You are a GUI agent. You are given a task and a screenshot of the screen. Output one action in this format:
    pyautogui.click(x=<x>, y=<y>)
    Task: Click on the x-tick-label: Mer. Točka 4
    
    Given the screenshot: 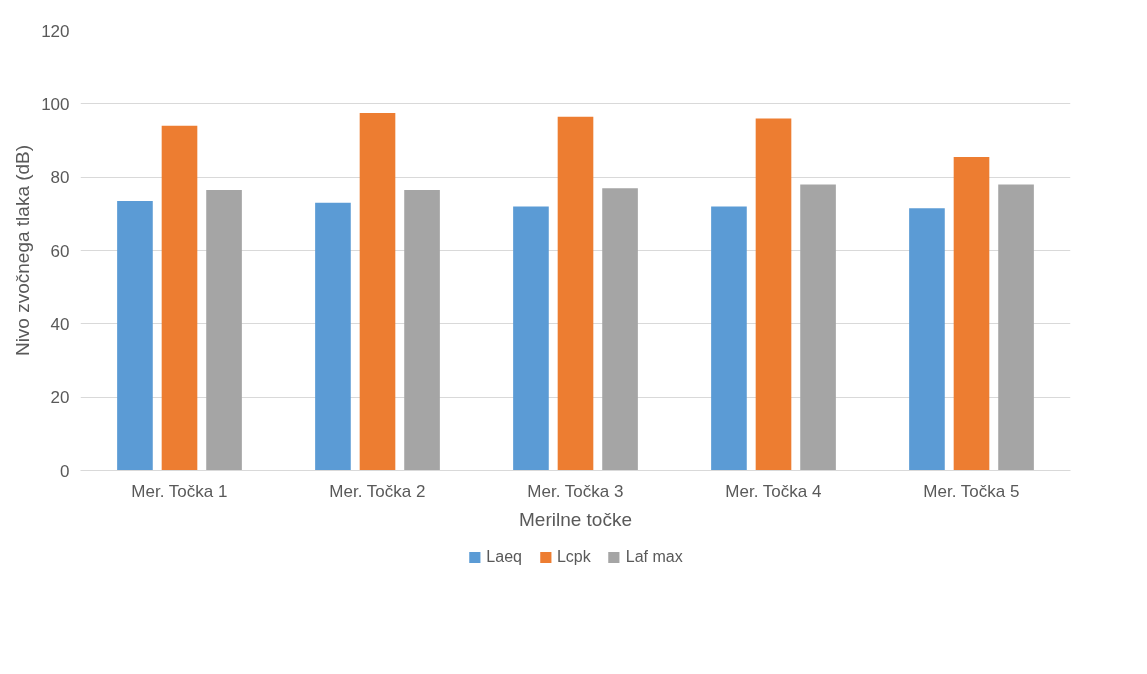 What is the action you would take?
    pyautogui.click(x=773, y=491)
    